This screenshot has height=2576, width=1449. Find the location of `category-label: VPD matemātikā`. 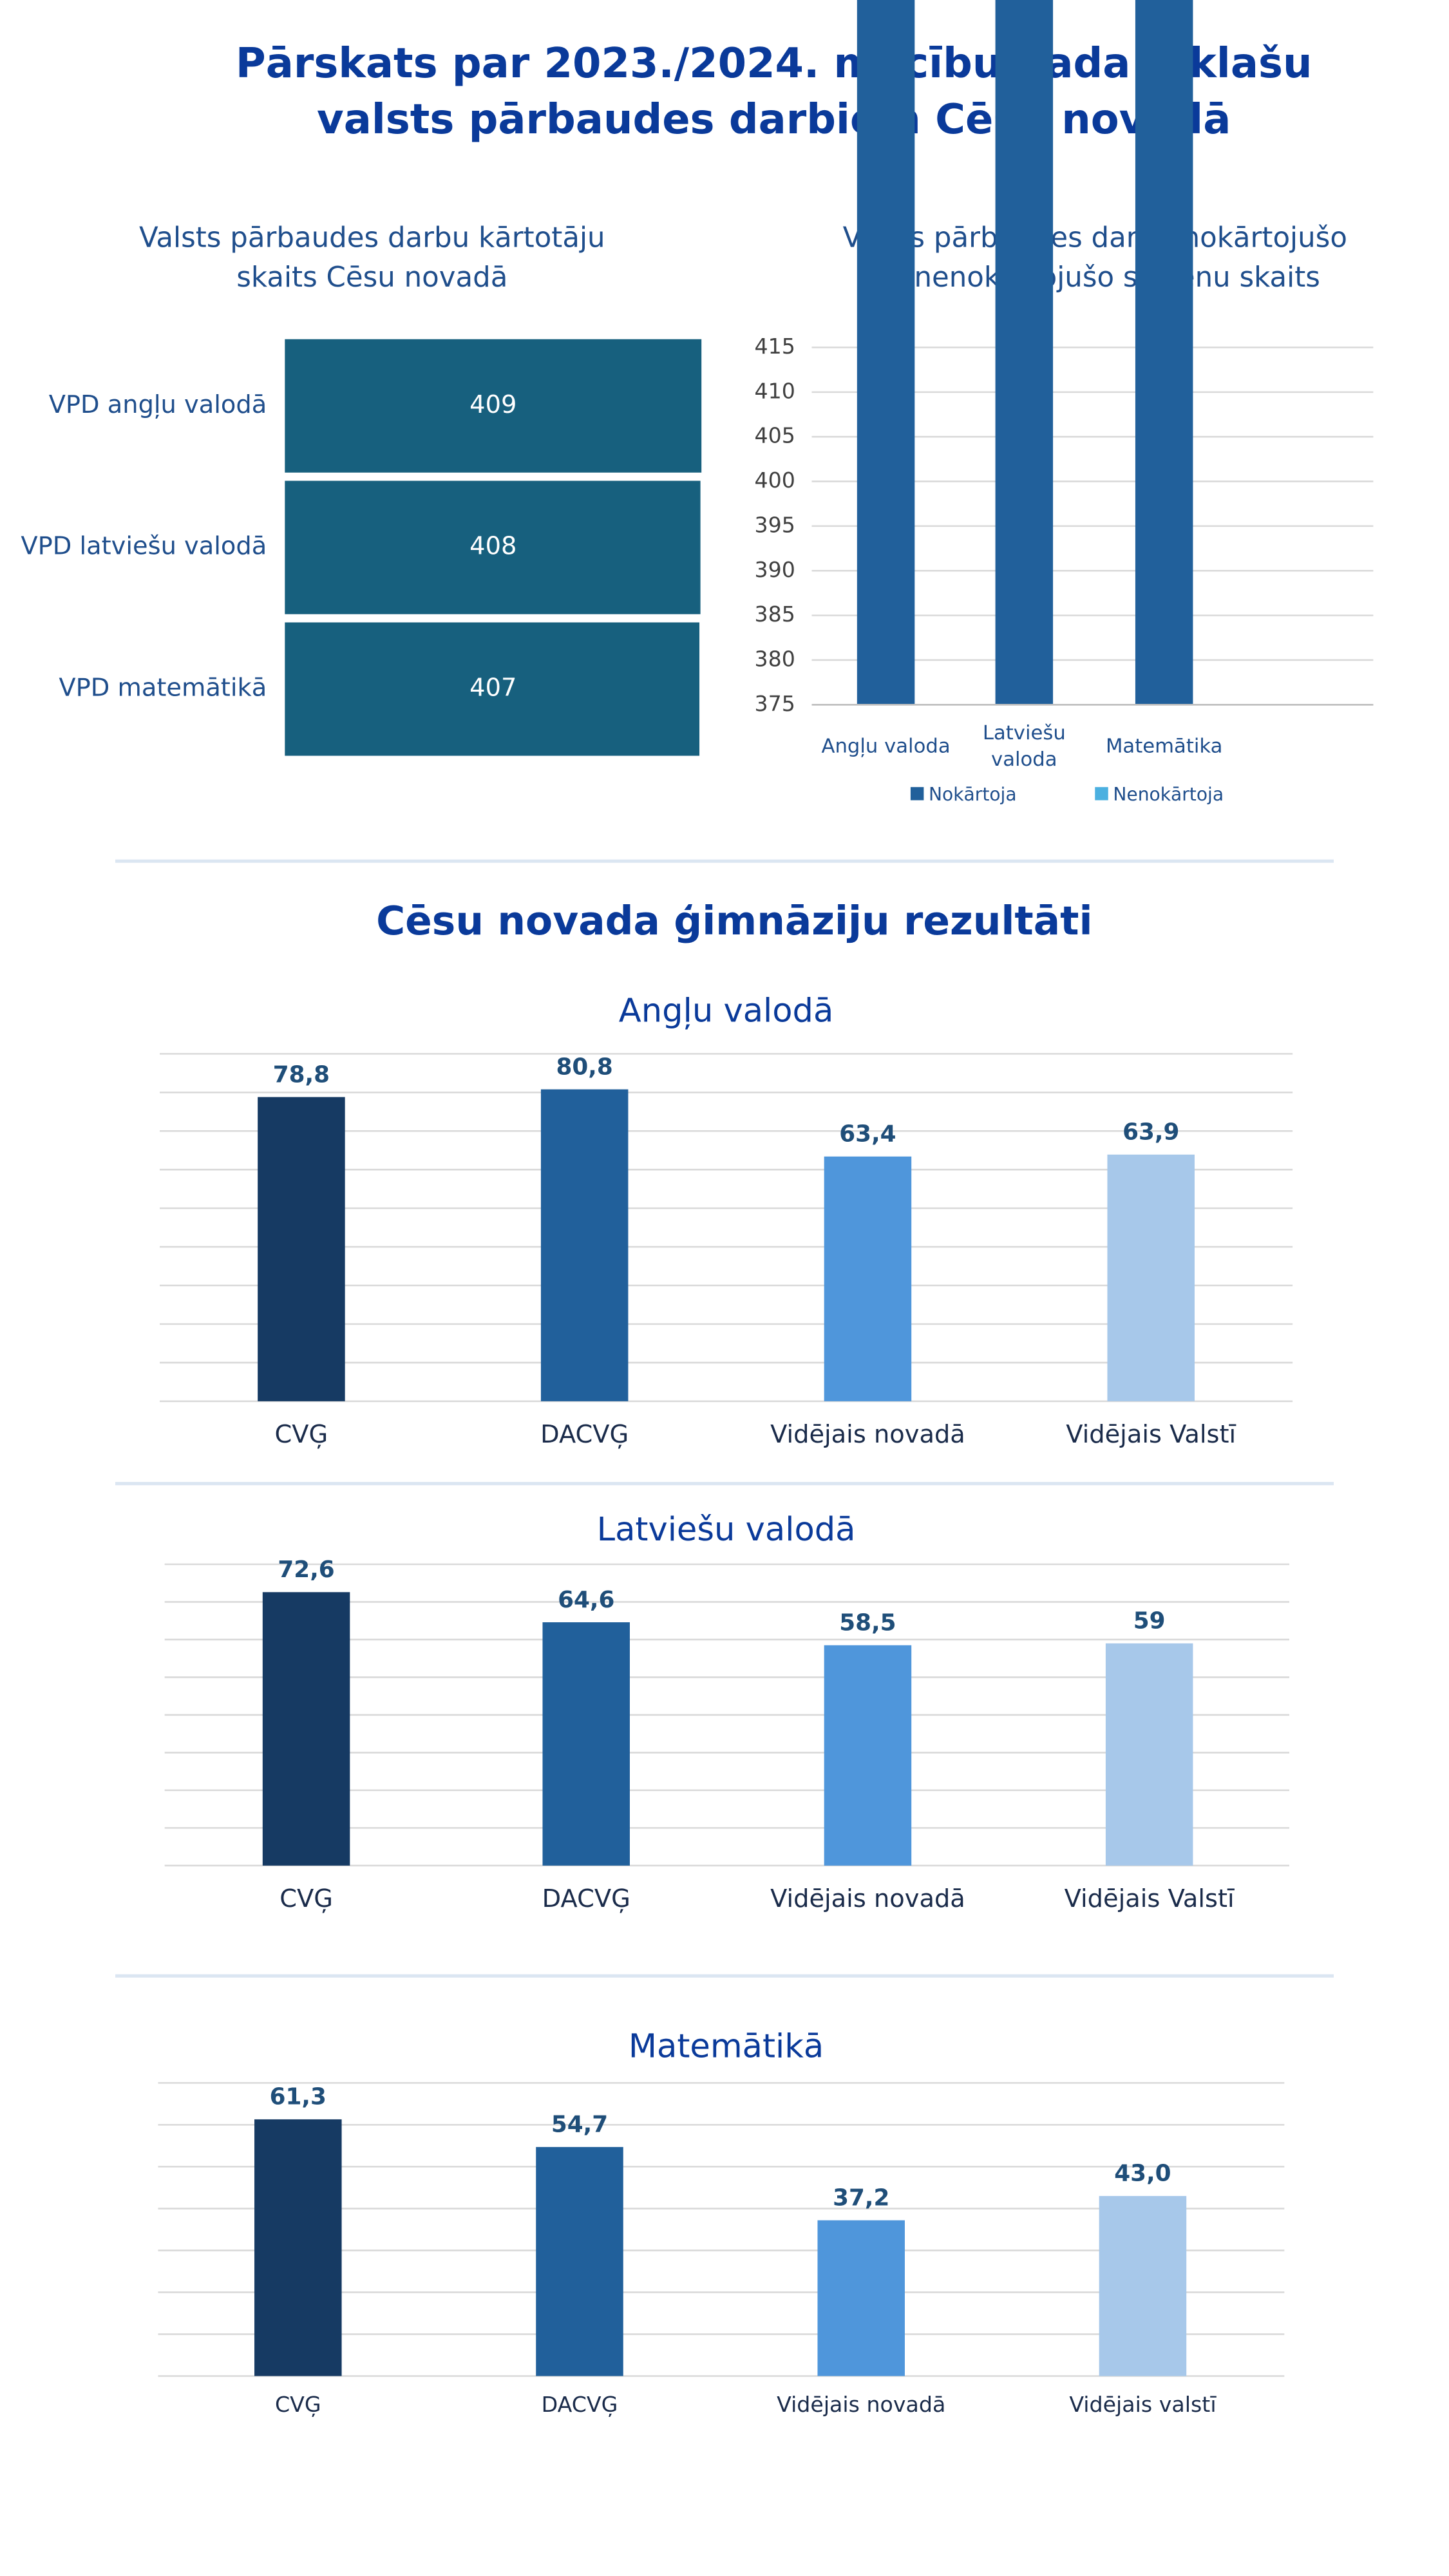

category-label: VPD matemātikā is located at coordinates (163, 688).